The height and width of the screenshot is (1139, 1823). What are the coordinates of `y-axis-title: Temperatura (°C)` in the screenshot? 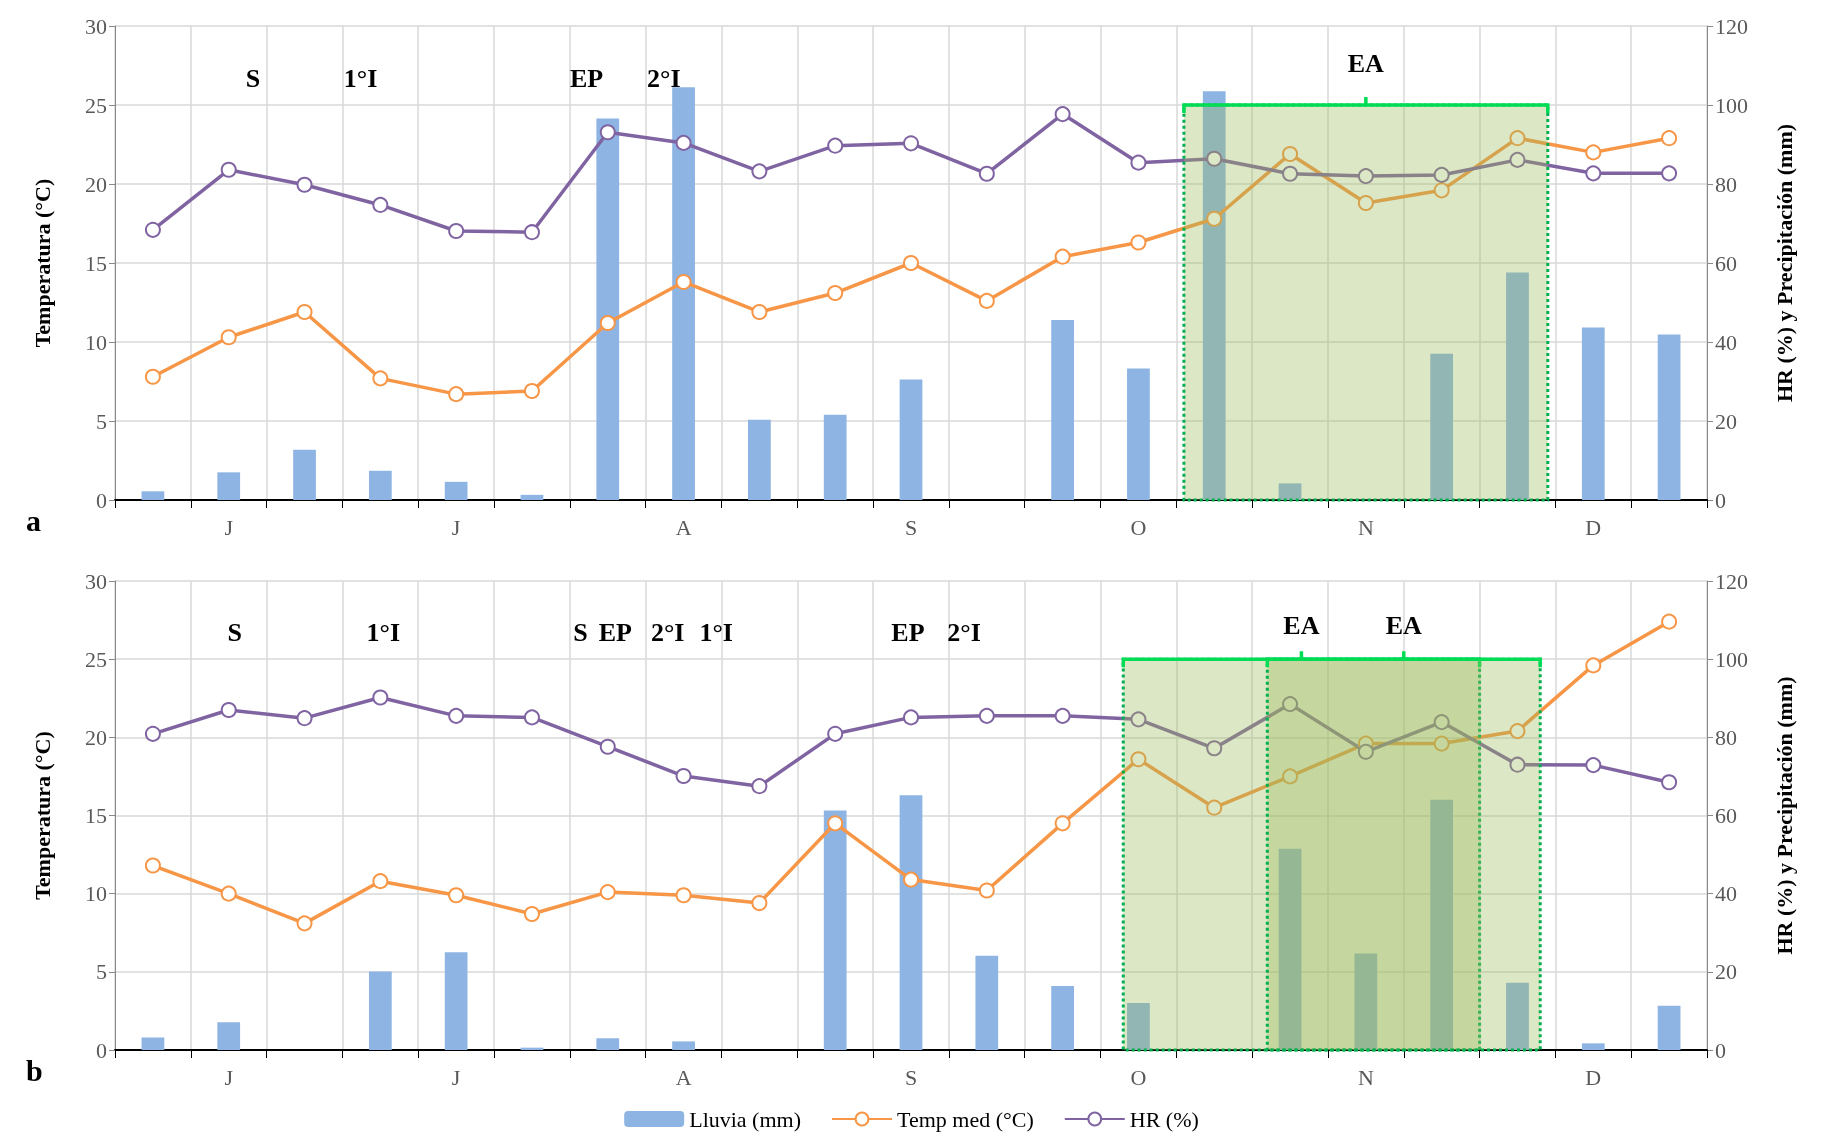 It's located at (42, 815).